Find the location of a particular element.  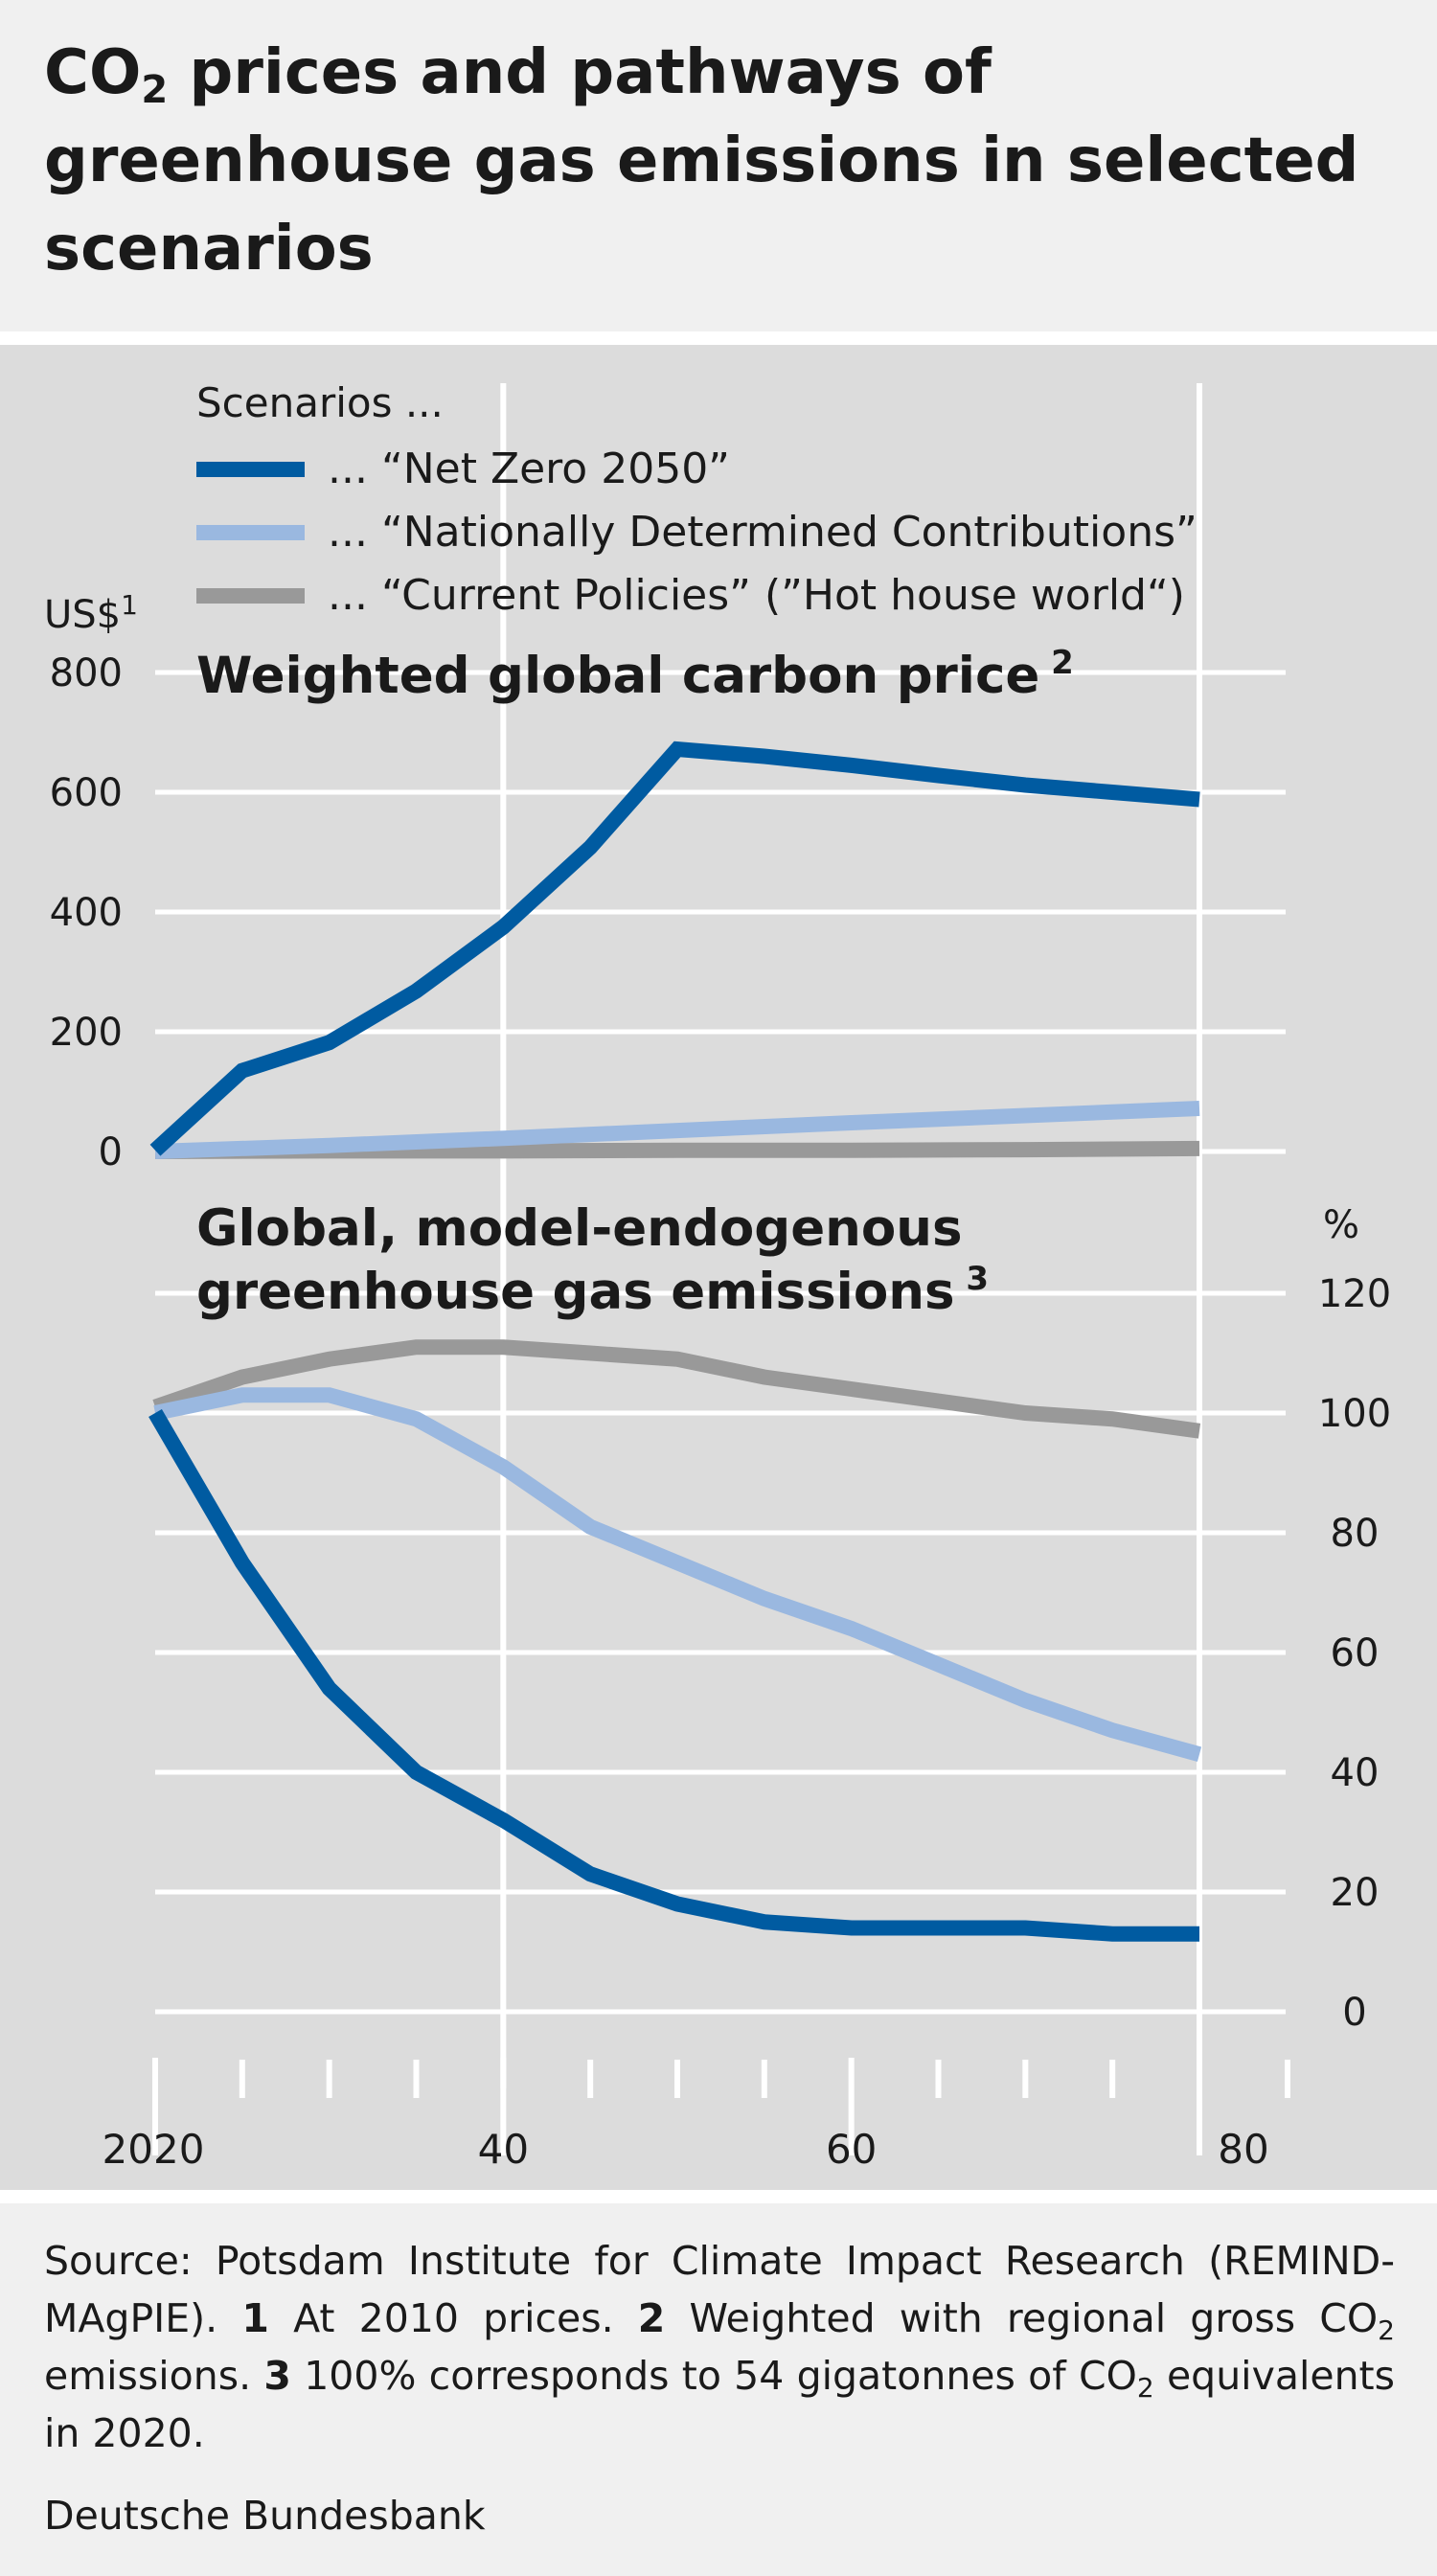

x-tick-label: 40 is located at coordinates (503, 2149).